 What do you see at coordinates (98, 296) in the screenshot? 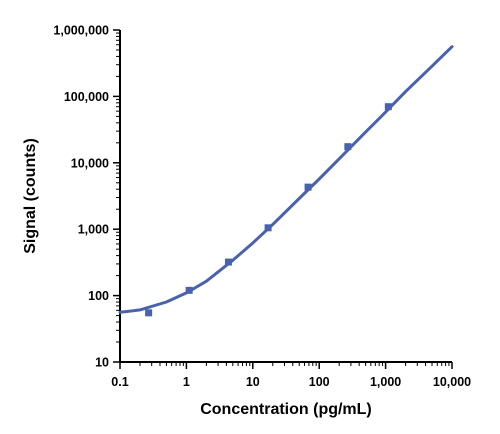
I see `y-tick-label: 100` at bounding box center [98, 296].